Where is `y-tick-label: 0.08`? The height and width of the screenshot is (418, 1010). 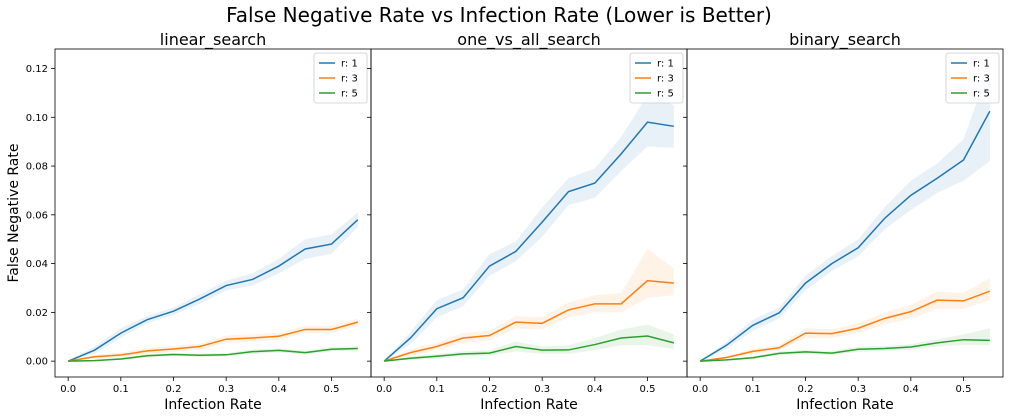
y-tick-label: 0.08 is located at coordinates (37, 167).